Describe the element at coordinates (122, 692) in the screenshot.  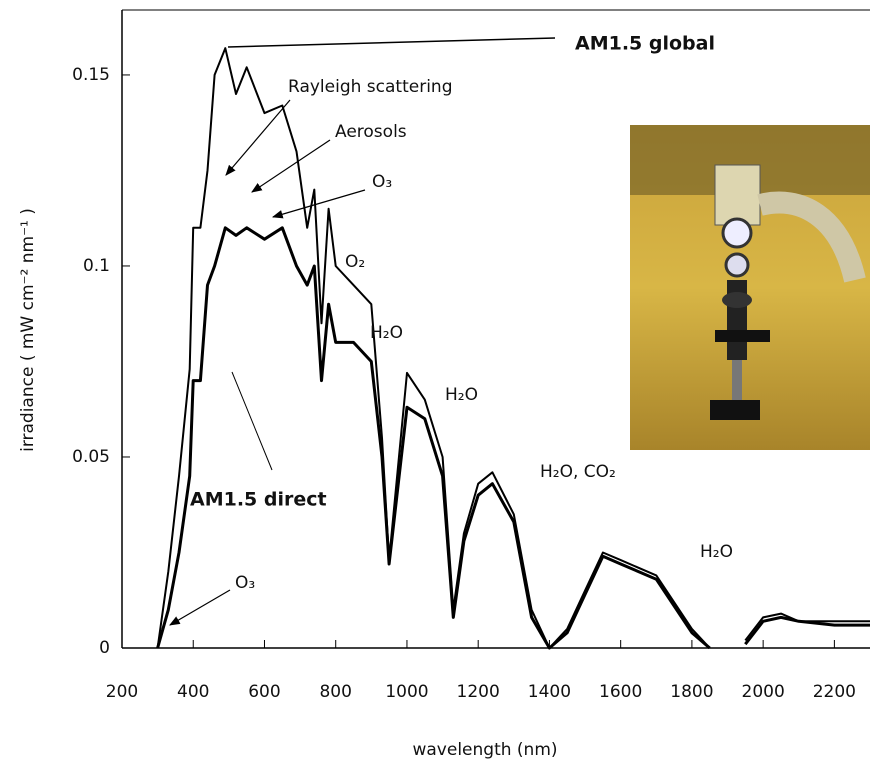
I see `x-tick-label: 200` at that location.